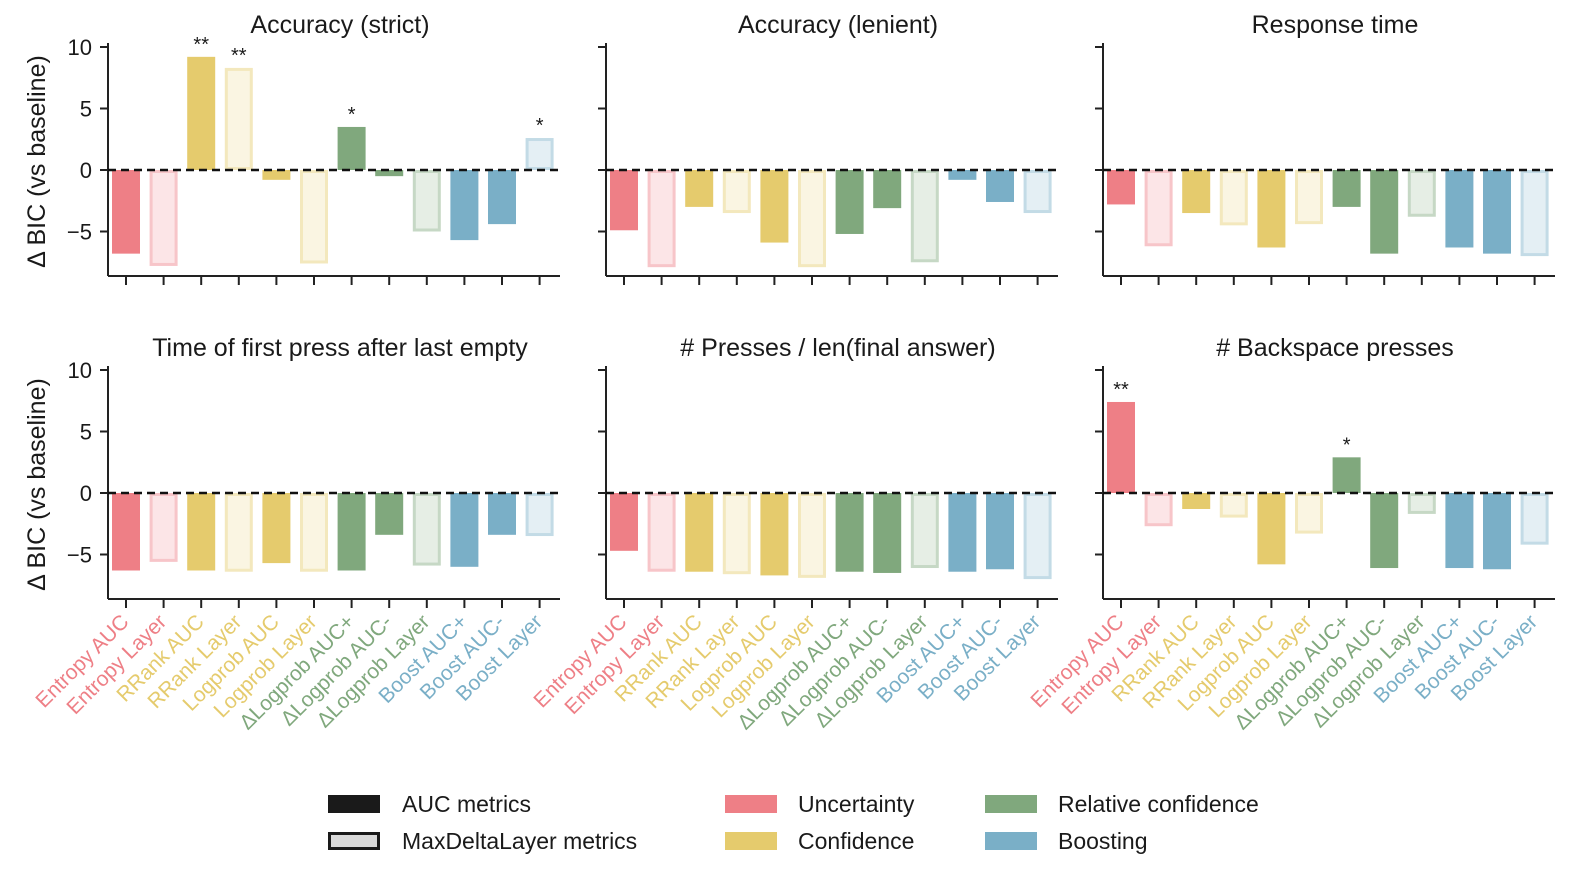  I want to click on legend-label: AUC metrics, so click(466, 804).